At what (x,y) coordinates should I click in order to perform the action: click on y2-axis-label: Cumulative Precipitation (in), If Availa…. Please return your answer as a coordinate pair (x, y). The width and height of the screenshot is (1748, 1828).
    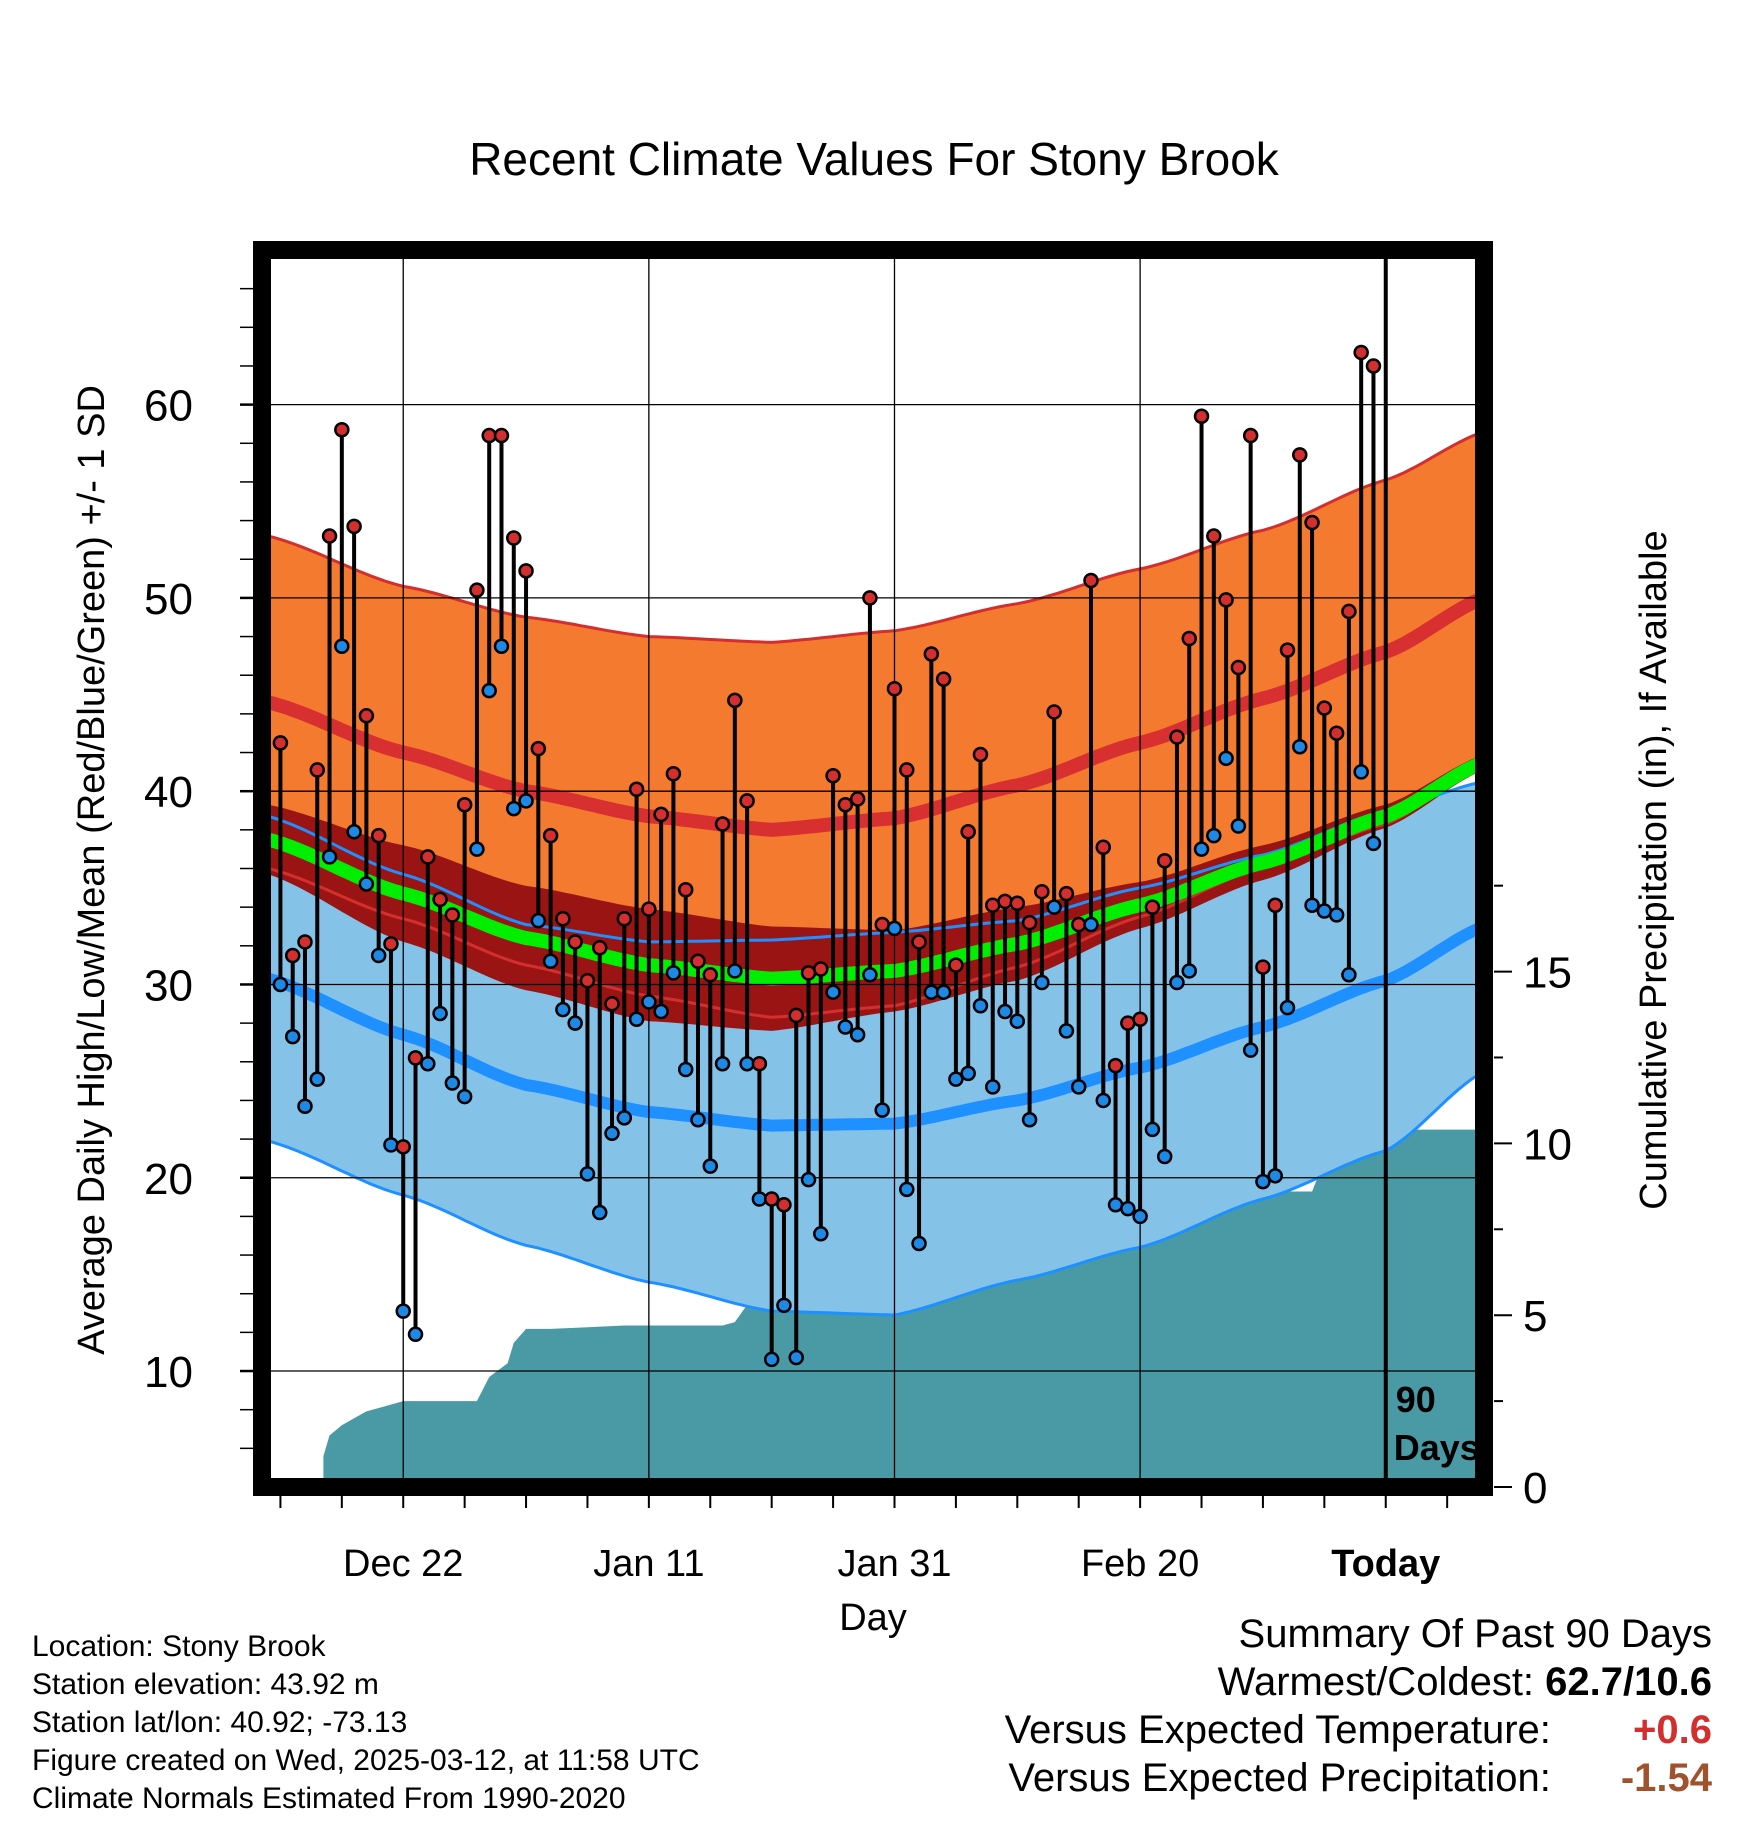
    Looking at the image, I should click on (1654, 869).